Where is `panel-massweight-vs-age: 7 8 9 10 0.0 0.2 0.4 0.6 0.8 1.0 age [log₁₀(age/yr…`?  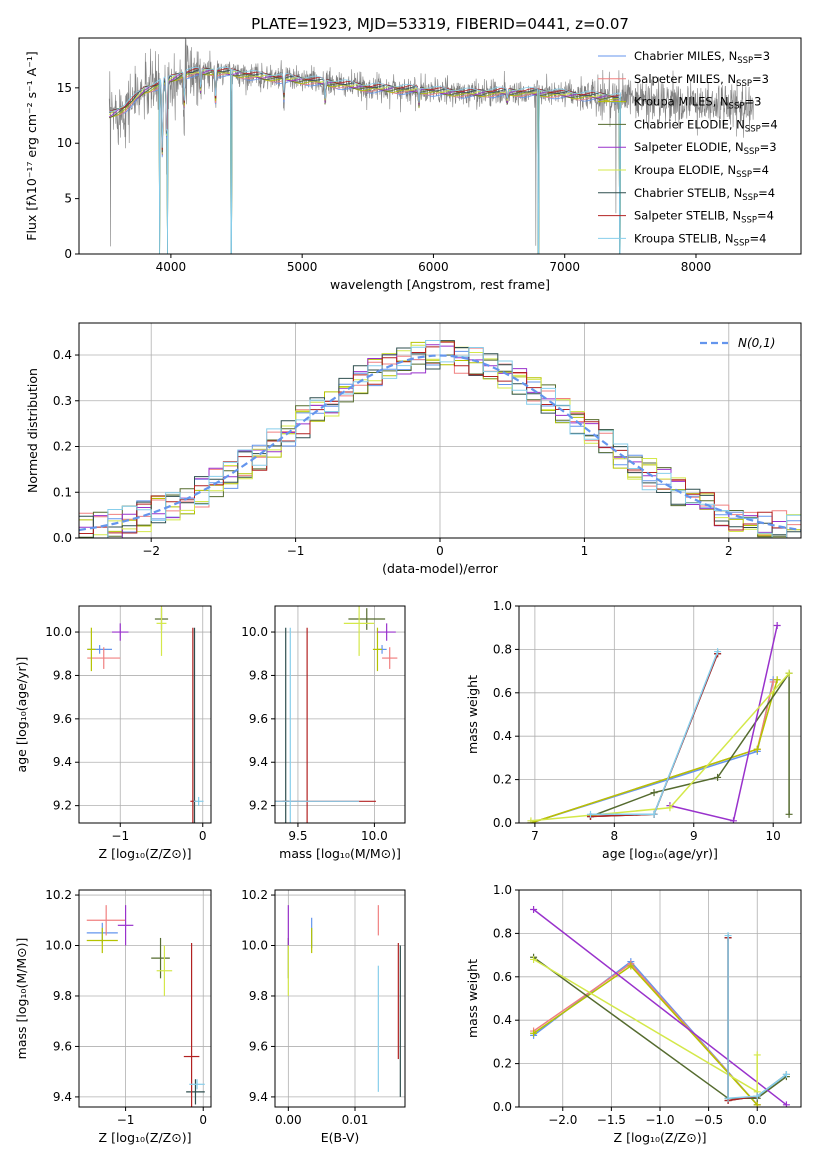
panel-massweight-vs-age: 7 8 9 10 0.0 0.2 0.4 0.6 0.8 1.0 age [log₁₀(age/yr… is located at coordinates (633, 730).